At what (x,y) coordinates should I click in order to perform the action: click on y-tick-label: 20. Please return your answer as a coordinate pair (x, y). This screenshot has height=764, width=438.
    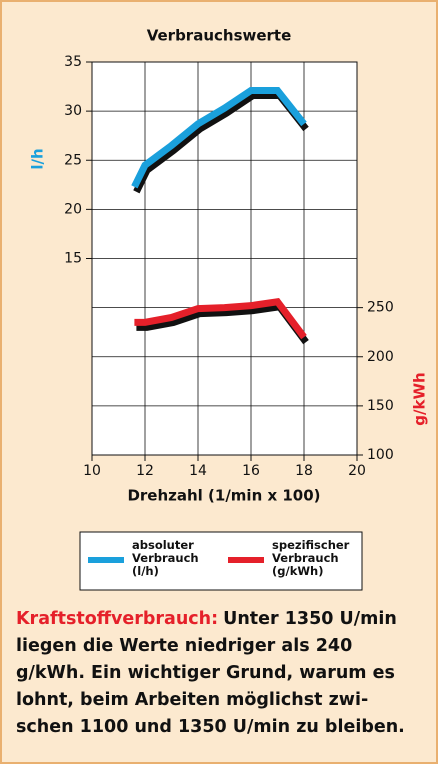
    Looking at the image, I should click on (73, 209).